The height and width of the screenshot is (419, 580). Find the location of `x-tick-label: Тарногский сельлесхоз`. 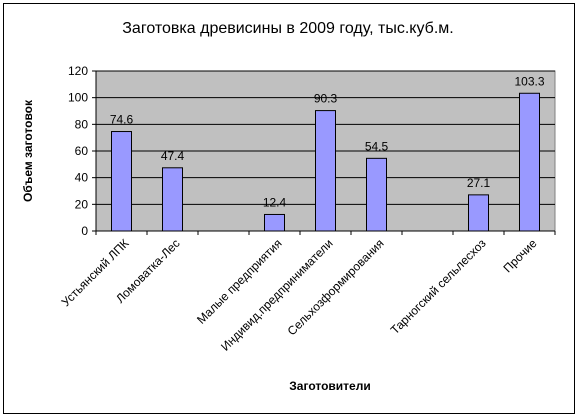

x-tick-label: Тарногский сельлесхоз is located at coordinates (438, 286).